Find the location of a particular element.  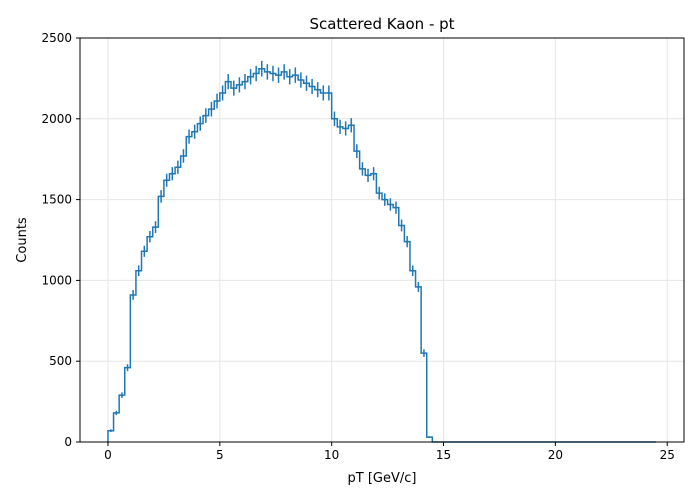

x-tick-label: 5 is located at coordinates (220, 455).